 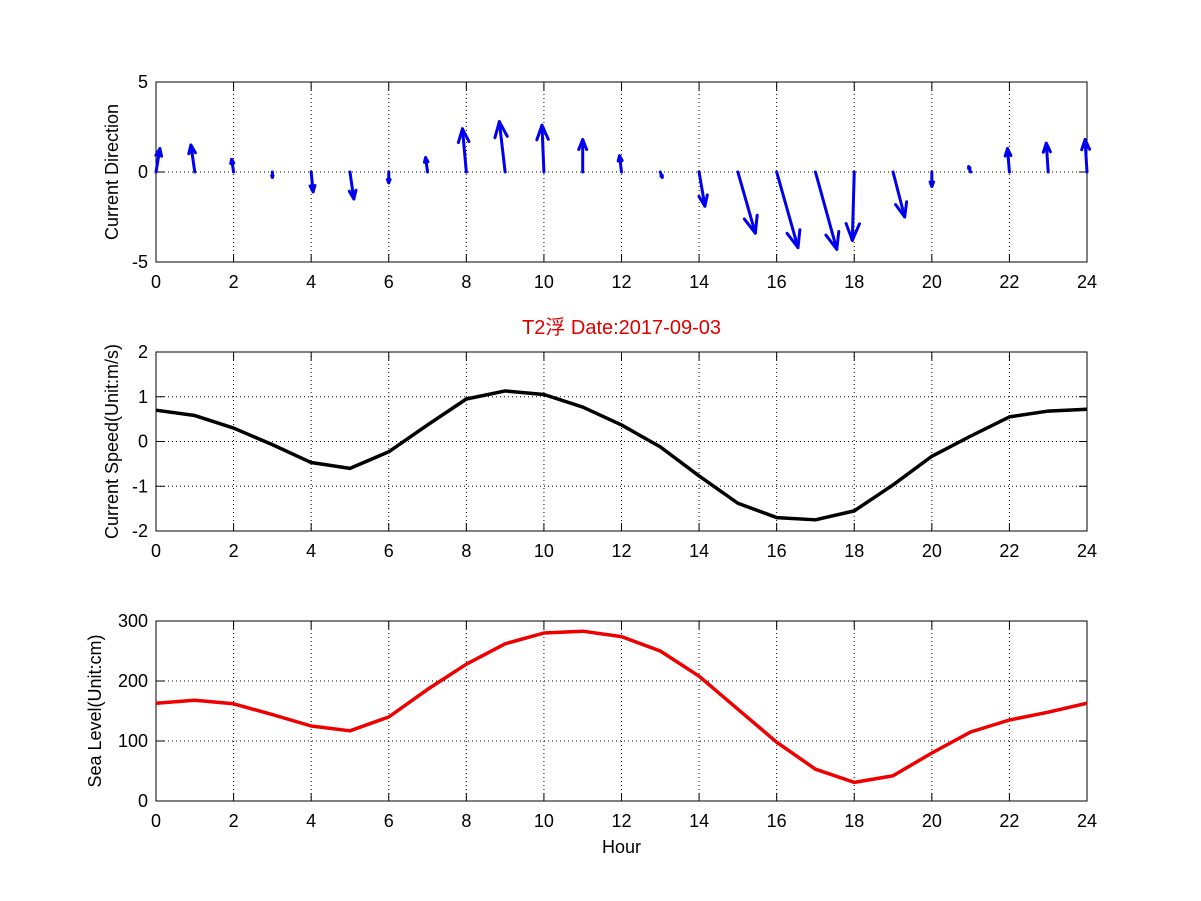 What do you see at coordinates (112, 172) in the screenshot?
I see `y-axis-label: Current Direction` at bounding box center [112, 172].